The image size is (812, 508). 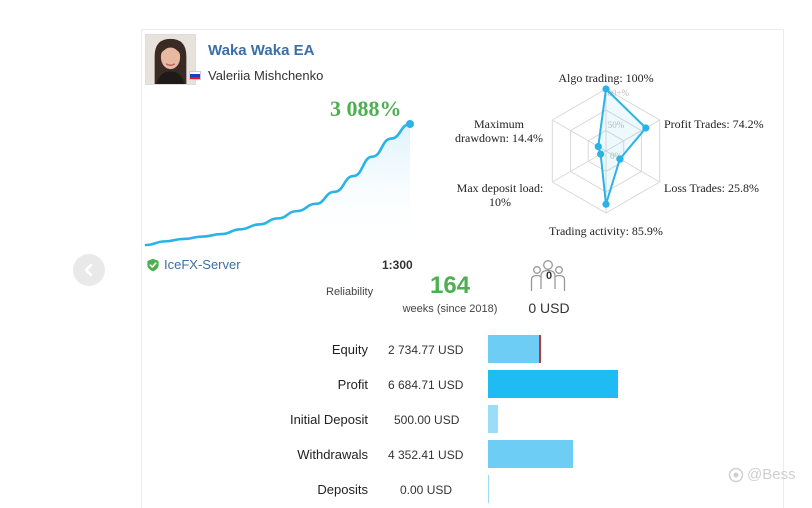 I want to click on people-icon, so click(x=548, y=275).